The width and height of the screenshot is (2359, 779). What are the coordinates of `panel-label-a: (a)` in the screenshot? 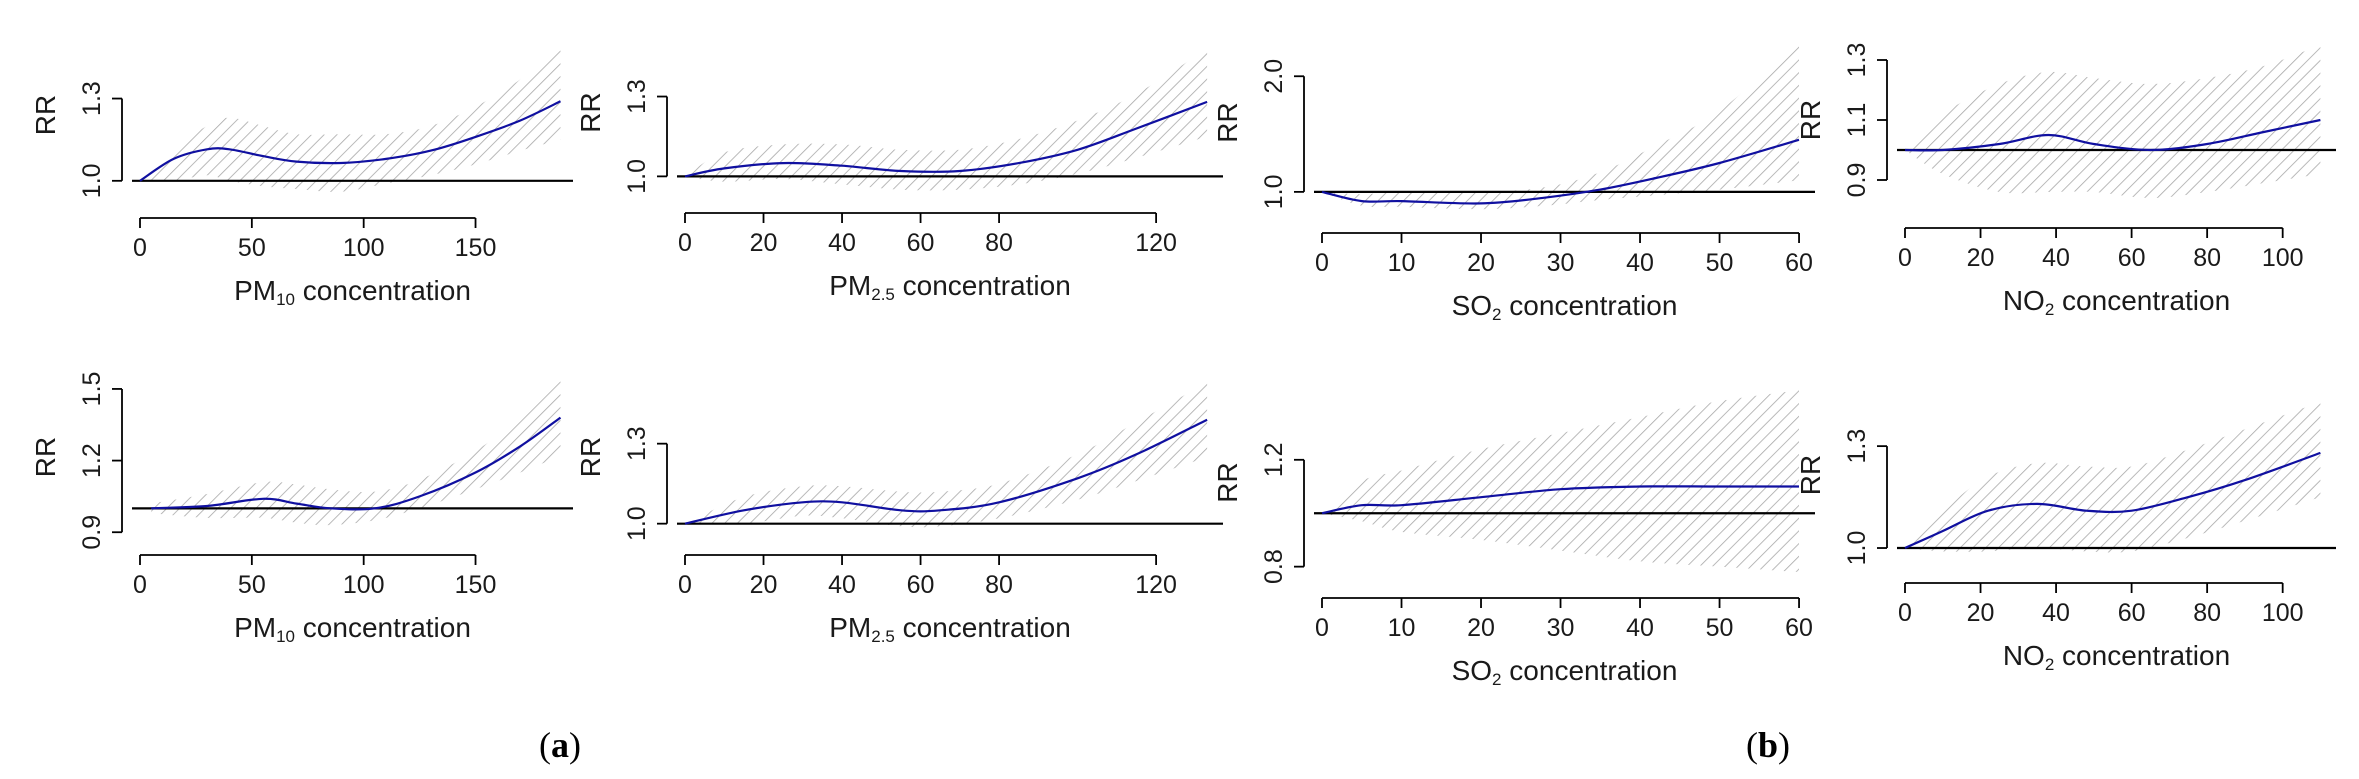 It's located at (560, 745).